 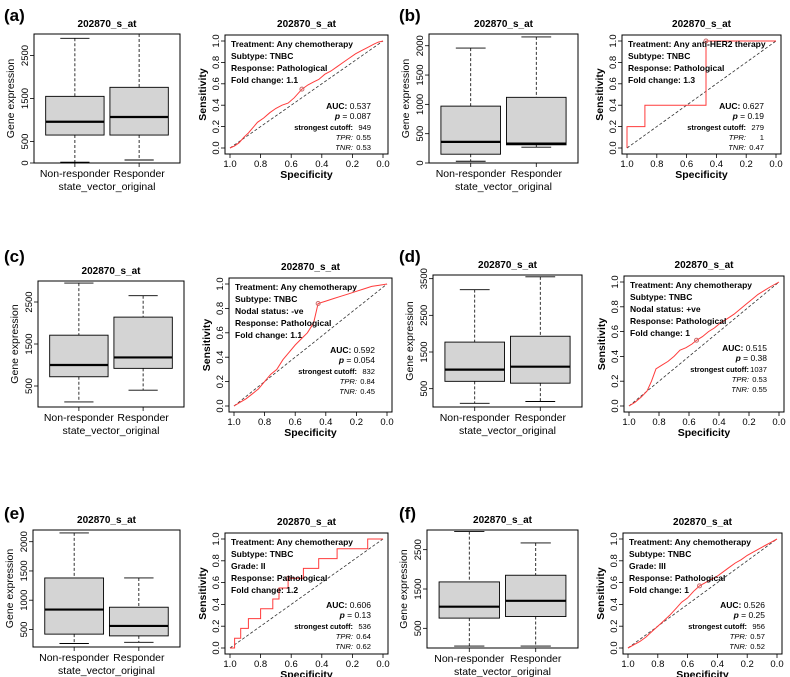 I want to click on y-tick-label: 0.8, so click(x=220, y=308).